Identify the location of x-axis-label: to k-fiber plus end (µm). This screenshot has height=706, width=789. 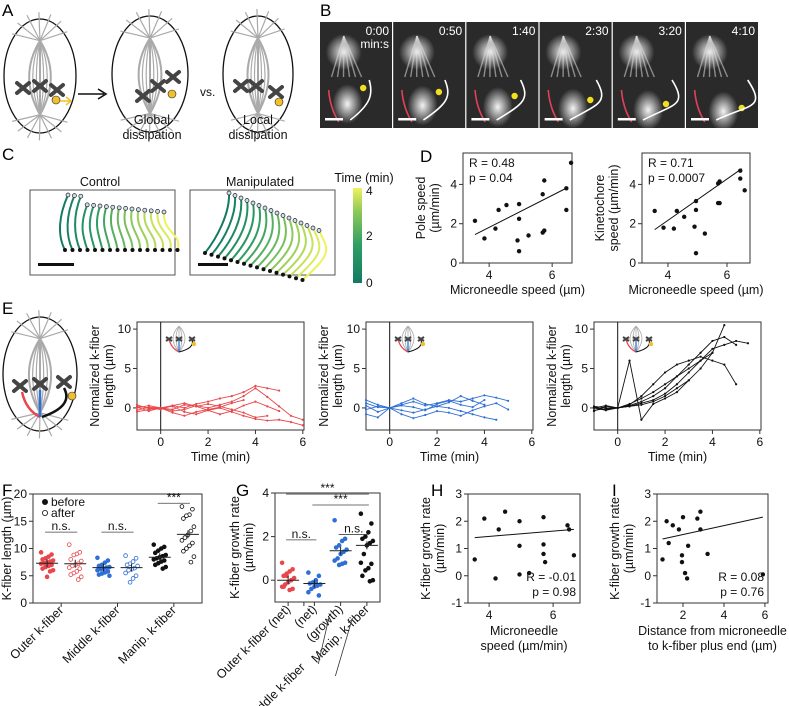
(712, 646).